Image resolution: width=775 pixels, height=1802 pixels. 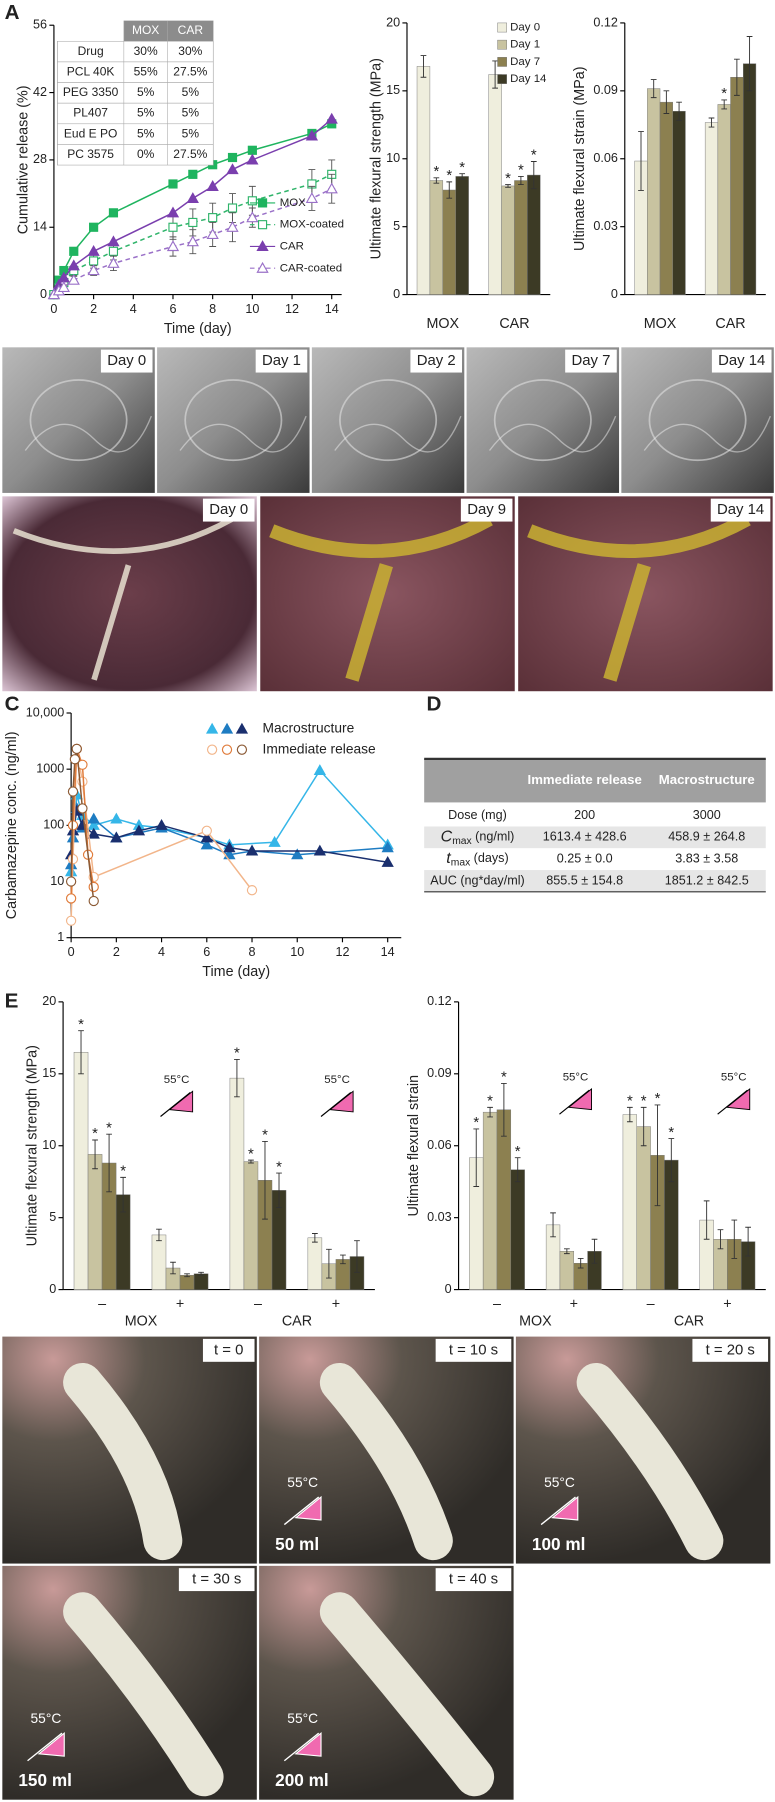 What do you see at coordinates (689, 1321) in the screenshot?
I see `group-label: CAR` at bounding box center [689, 1321].